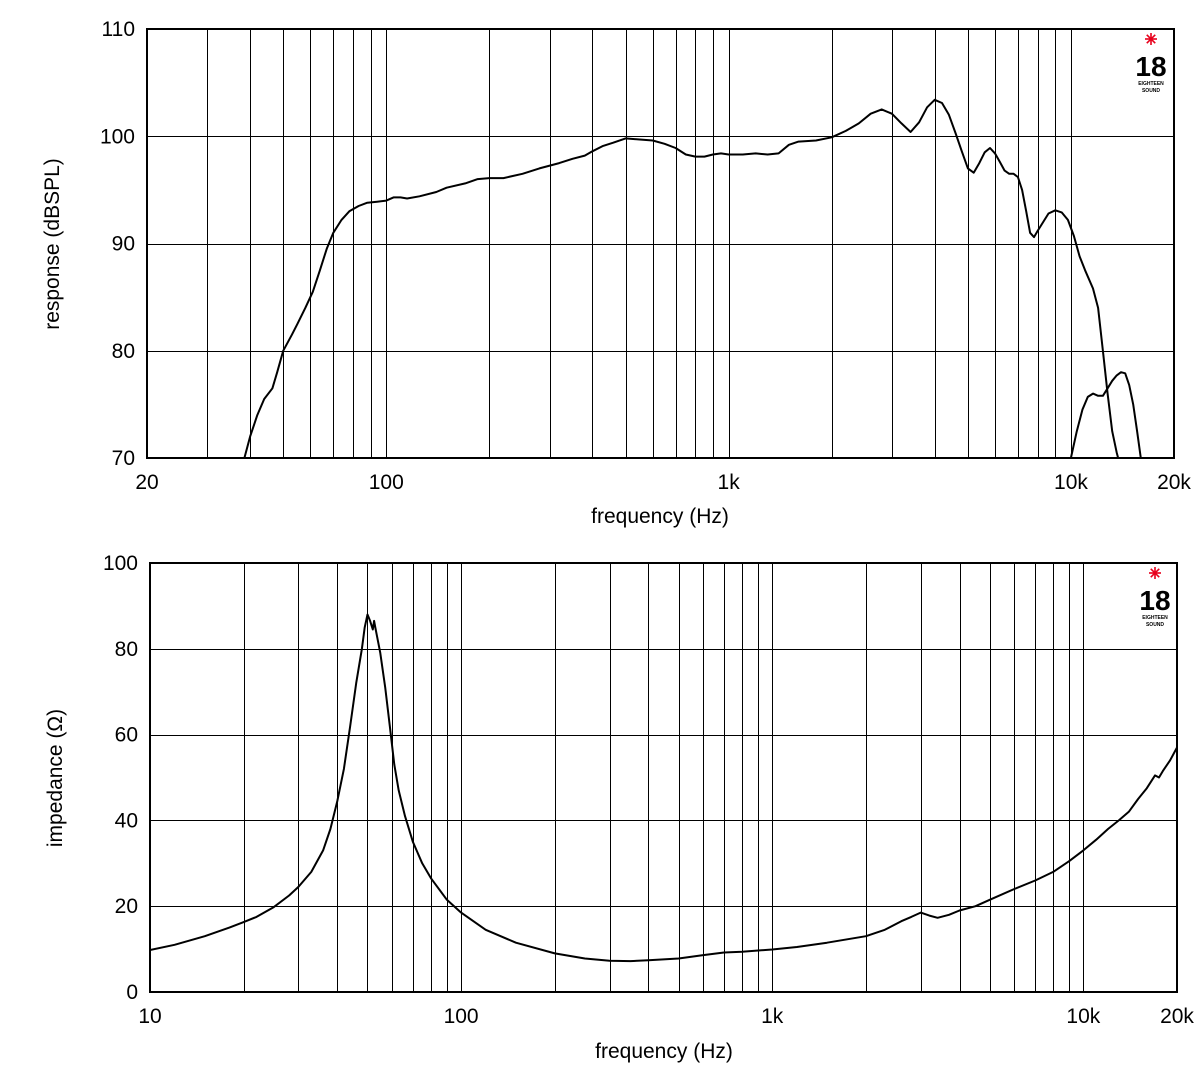 Image resolution: width=1204 pixels, height=1067 pixels. I want to click on y-tick-label: 60, so click(126, 735).